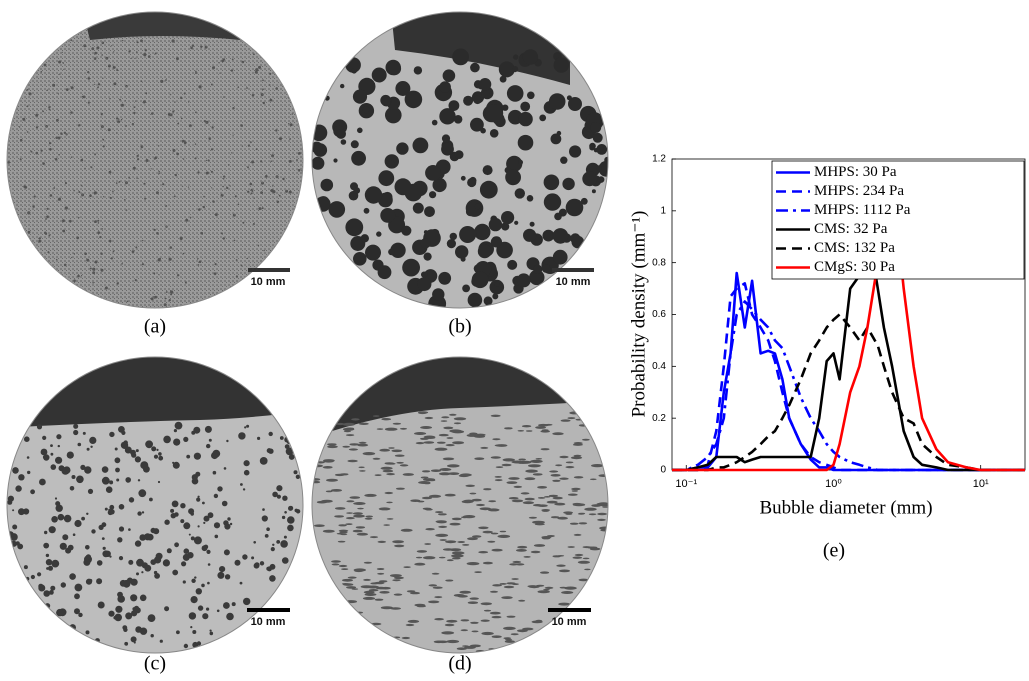 The width and height of the screenshot is (1029, 681). I want to click on scale-bar, so click(269, 270).